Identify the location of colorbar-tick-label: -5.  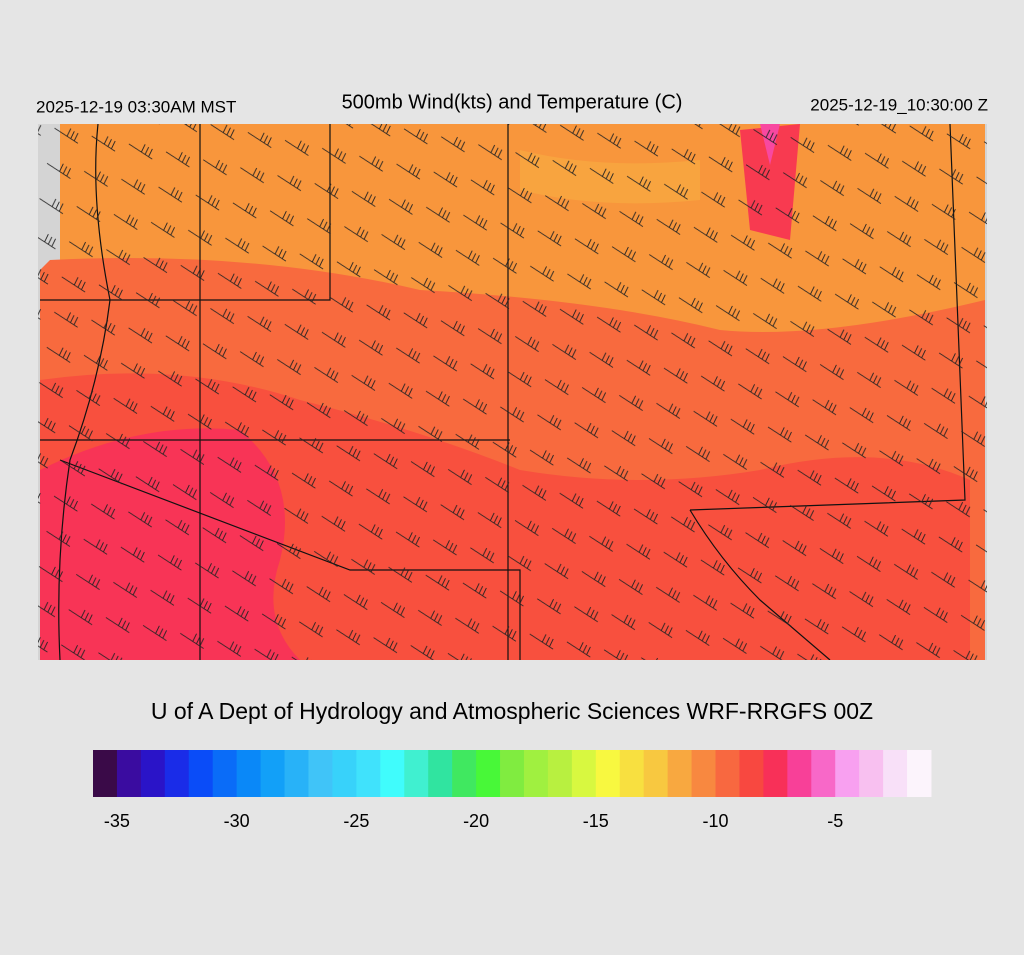
(835, 821).